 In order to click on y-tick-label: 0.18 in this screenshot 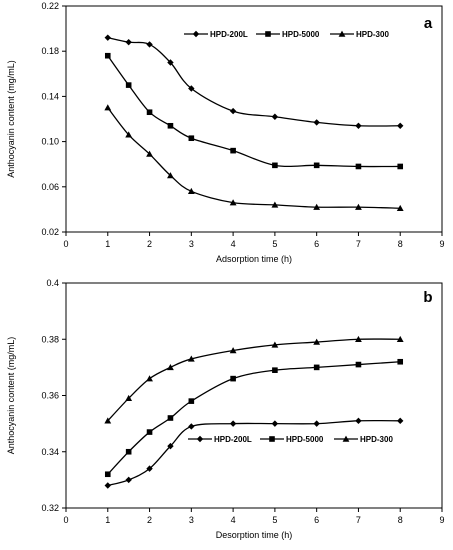, I will do `click(50, 51)`.